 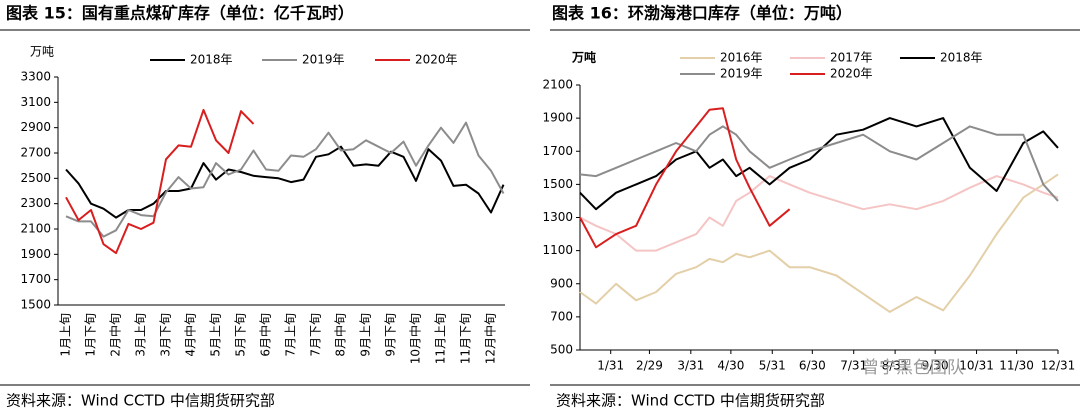 What do you see at coordinates (690, 366) in the screenshot?
I see `x-tick-label: 3/31` at bounding box center [690, 366].